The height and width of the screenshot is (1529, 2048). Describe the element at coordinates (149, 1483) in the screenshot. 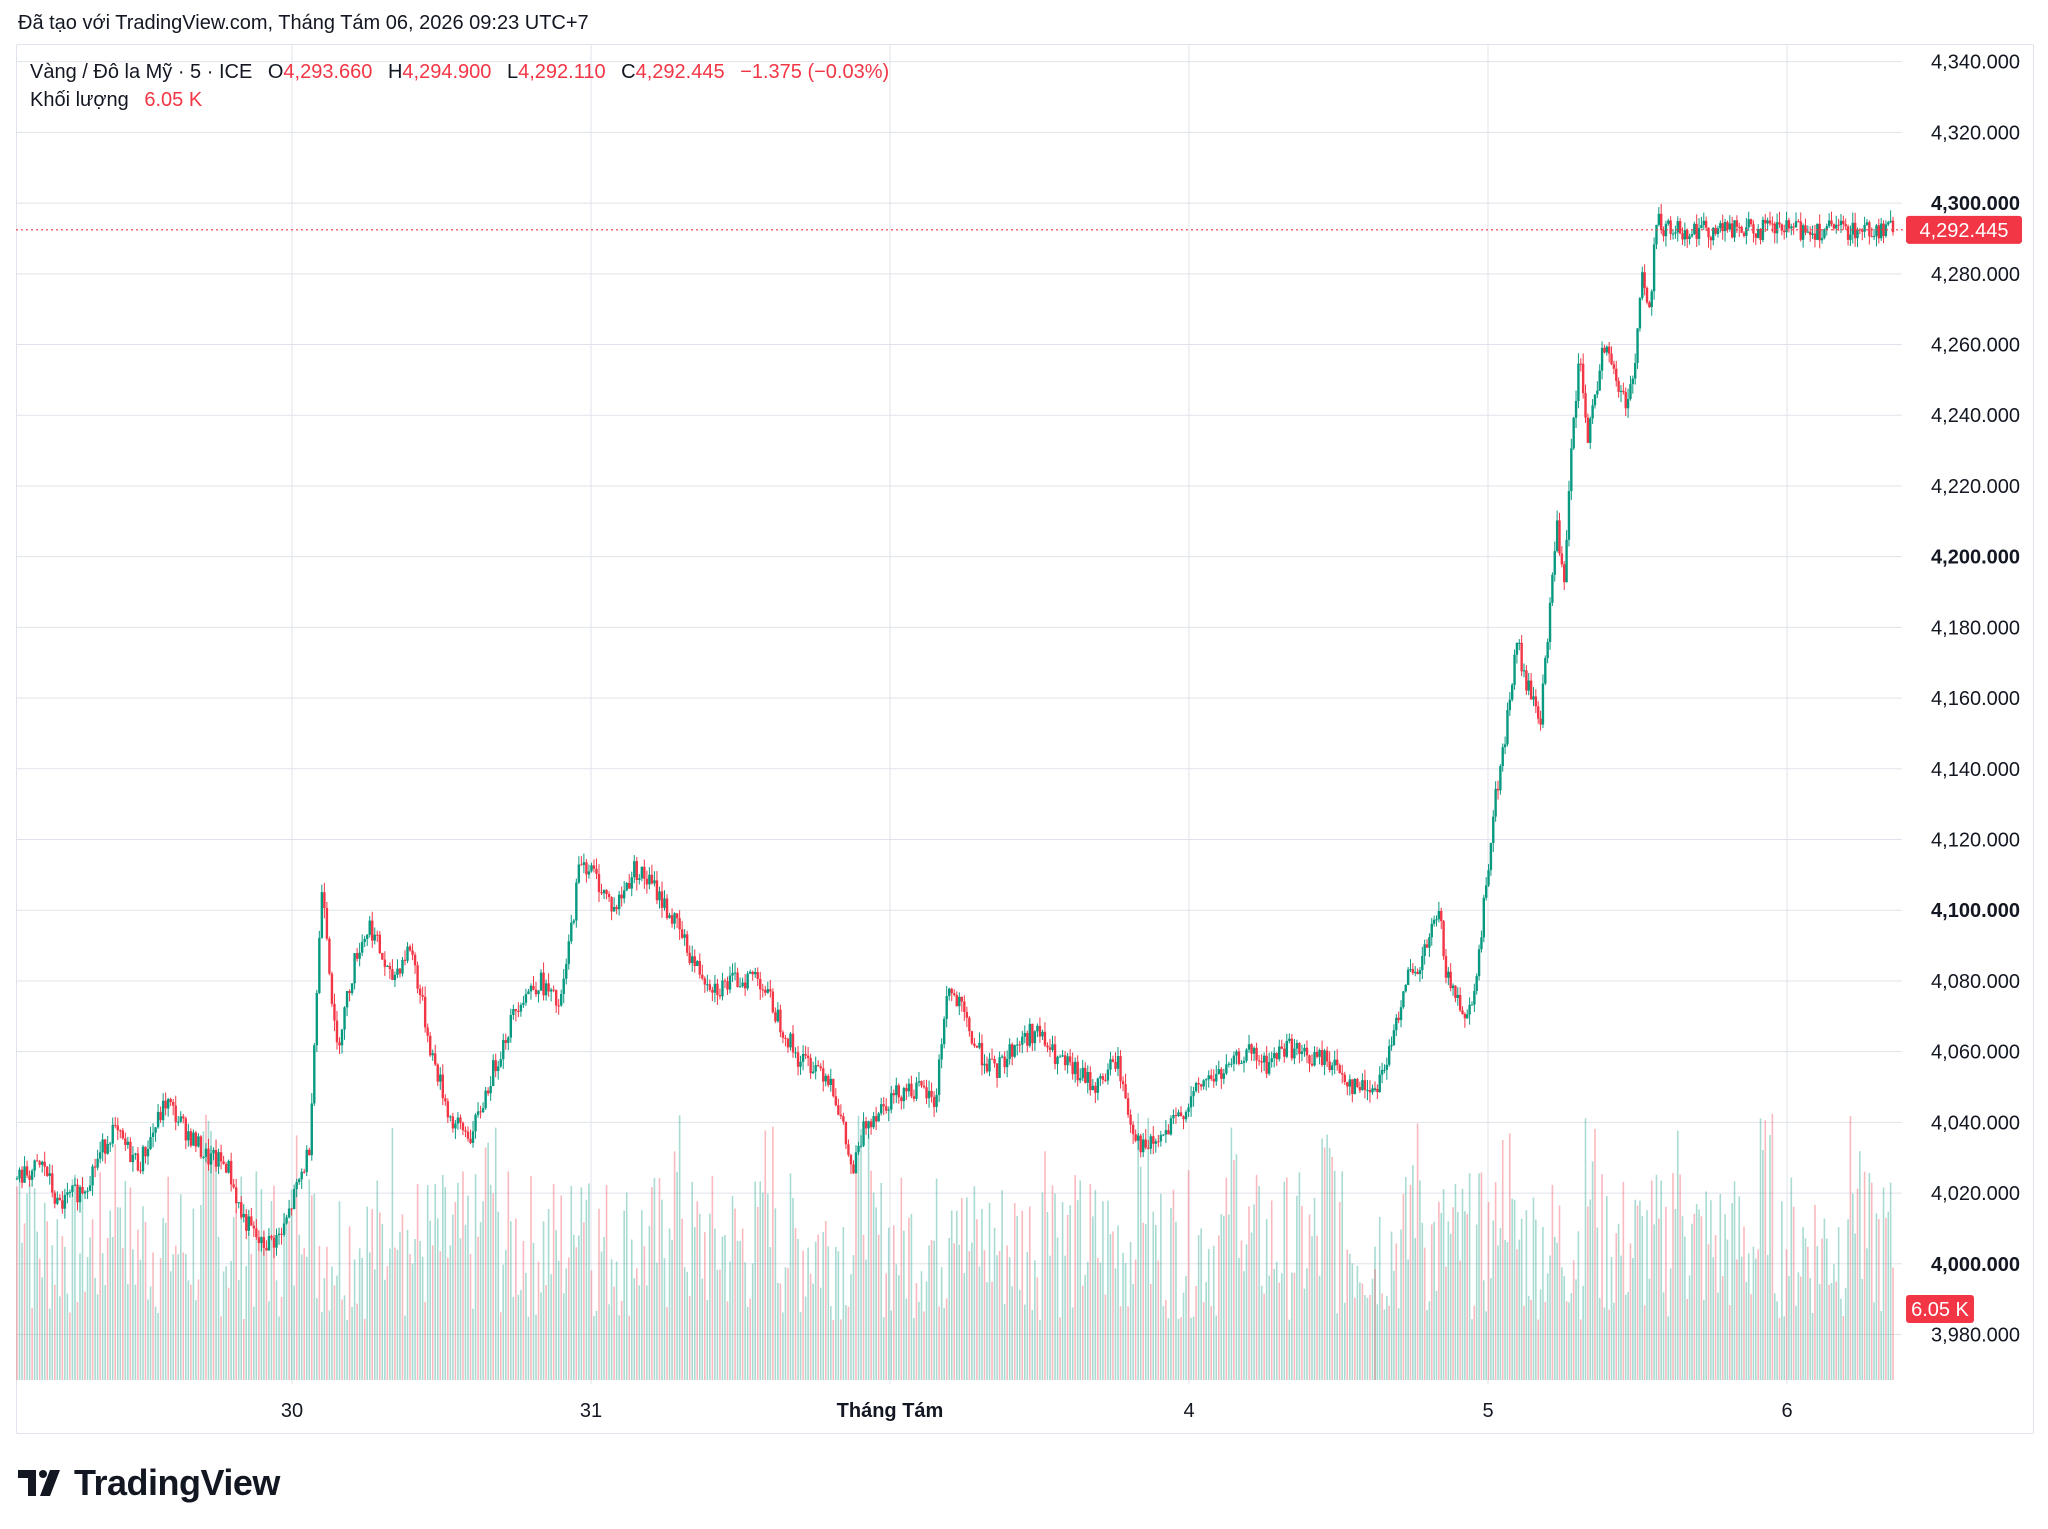

I see `tradingview-logo: TradingView` at that location.